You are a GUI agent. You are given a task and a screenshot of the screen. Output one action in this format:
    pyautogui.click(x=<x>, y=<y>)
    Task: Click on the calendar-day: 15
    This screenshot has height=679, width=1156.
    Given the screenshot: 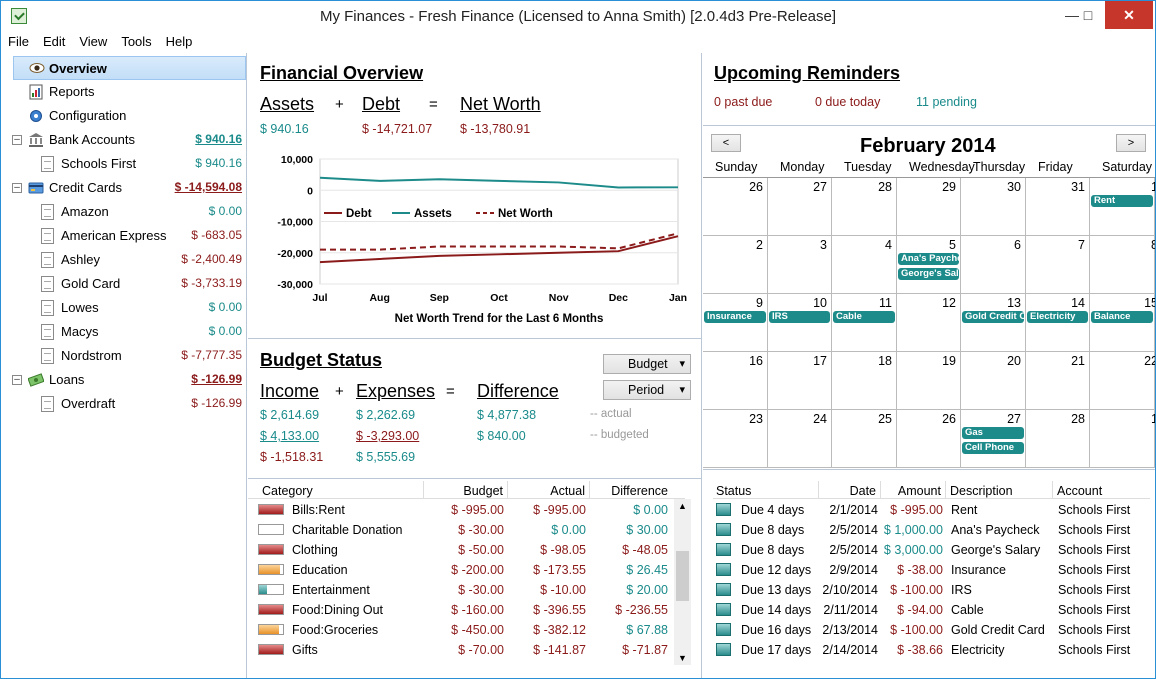 What is the action you would take?
    pyautogui.click(x=1122, y=323)
    